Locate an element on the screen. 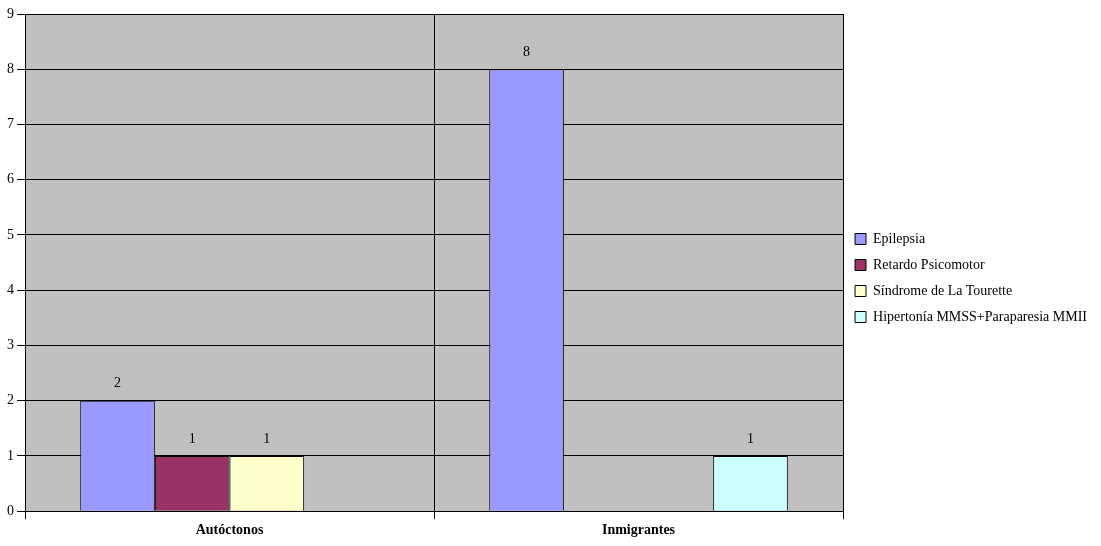  legend-label: Síndrome de La Tourette is located at coordinates (943, 290).